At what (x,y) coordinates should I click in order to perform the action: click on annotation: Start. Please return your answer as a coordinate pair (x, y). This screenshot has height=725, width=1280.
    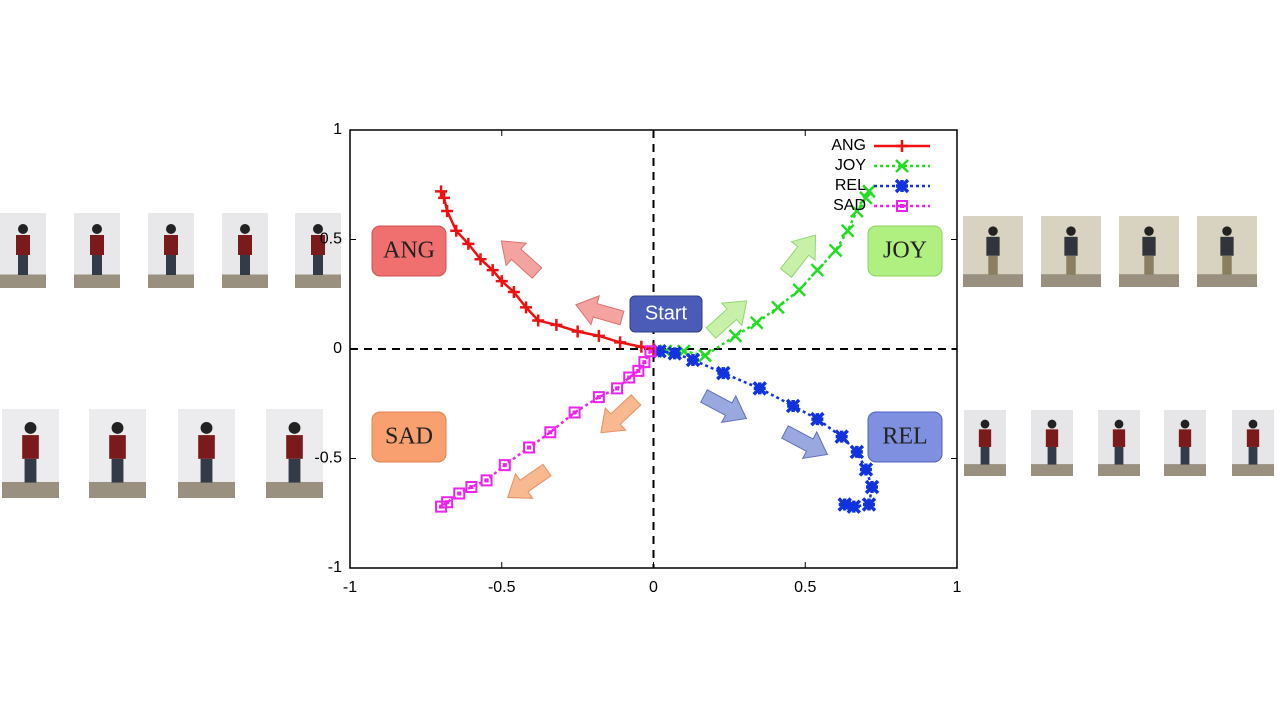
    Looking at the image, I should click on (666, 313).